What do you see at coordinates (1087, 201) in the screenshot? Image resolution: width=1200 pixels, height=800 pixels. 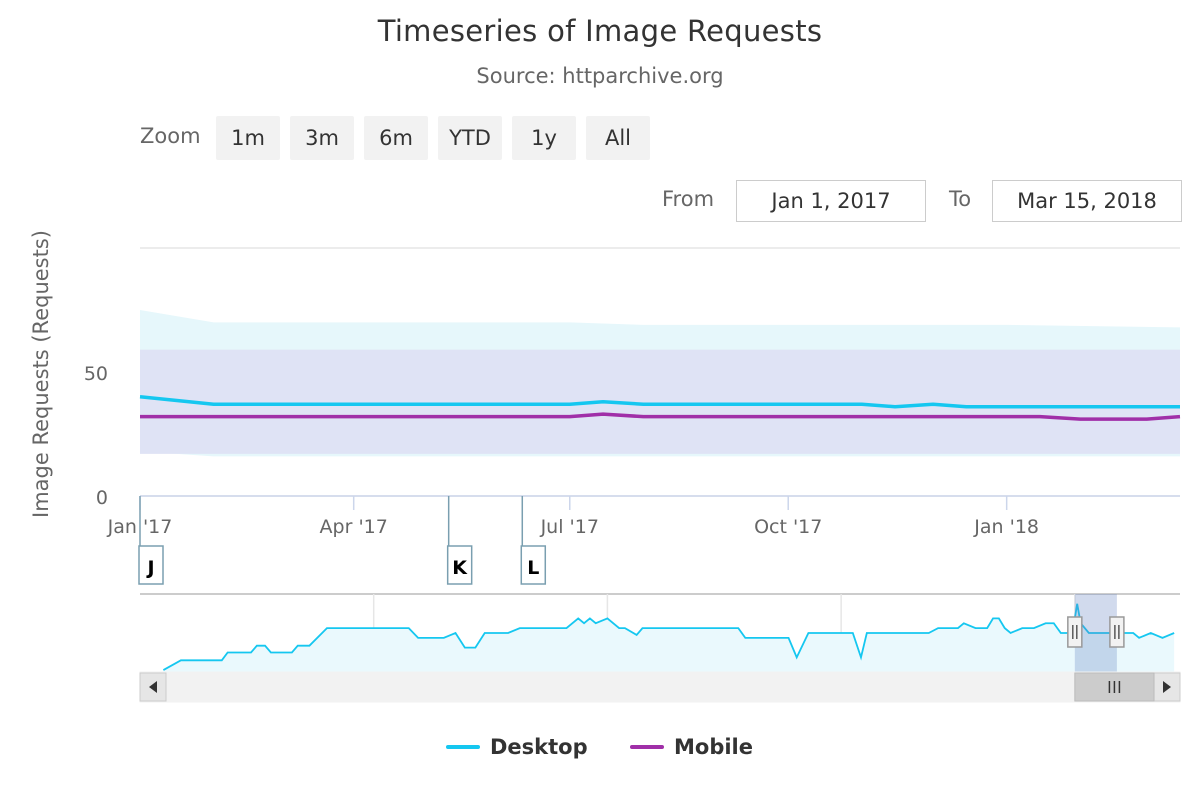 I see `to-date-input` at bounding box center [1087, 201].